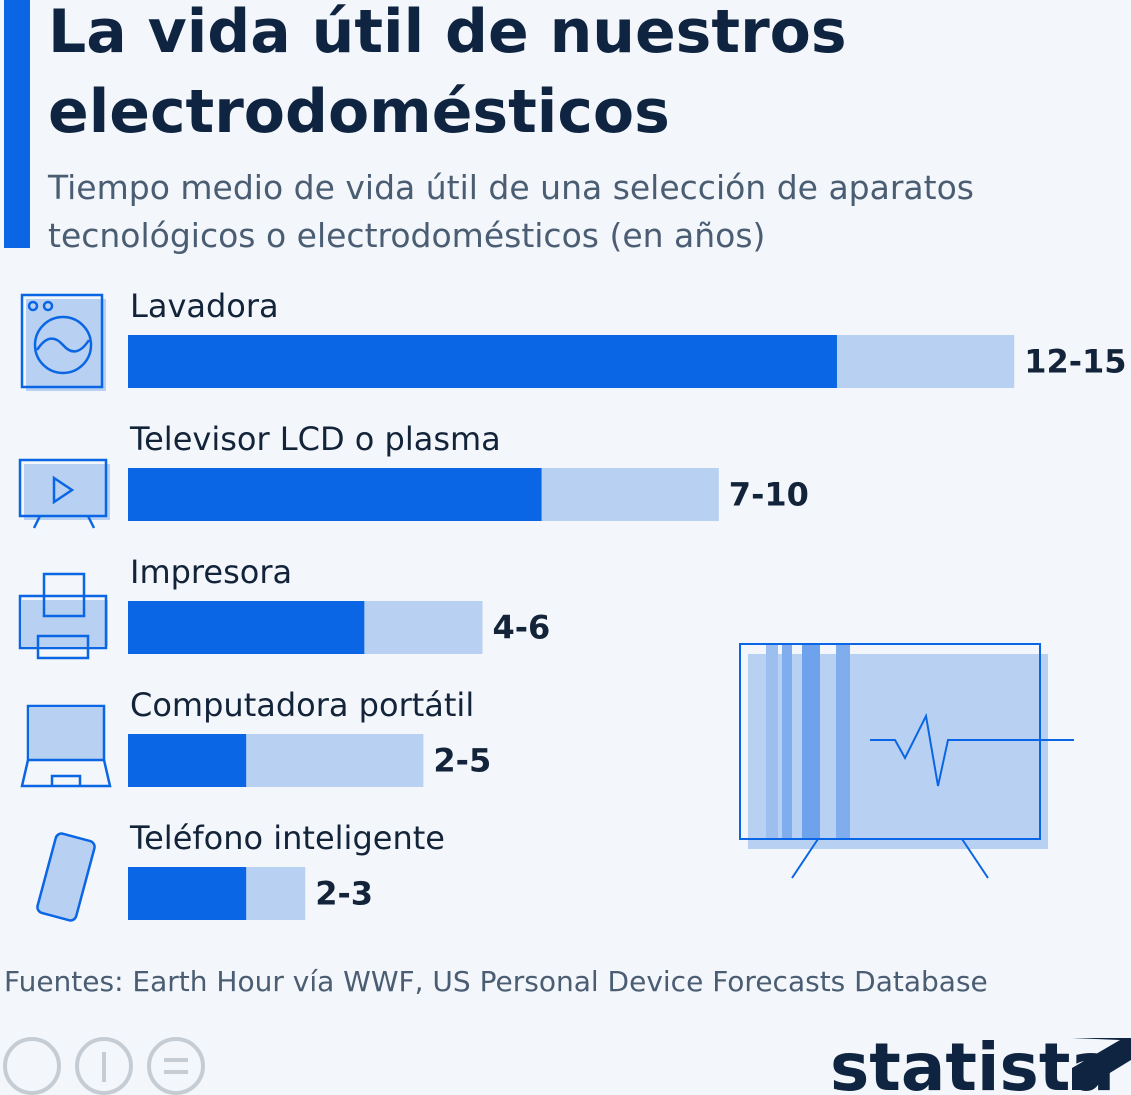 The height and width of the screenshot is (1095, 1131). I want to click on printer-icon, so click(65, 623).